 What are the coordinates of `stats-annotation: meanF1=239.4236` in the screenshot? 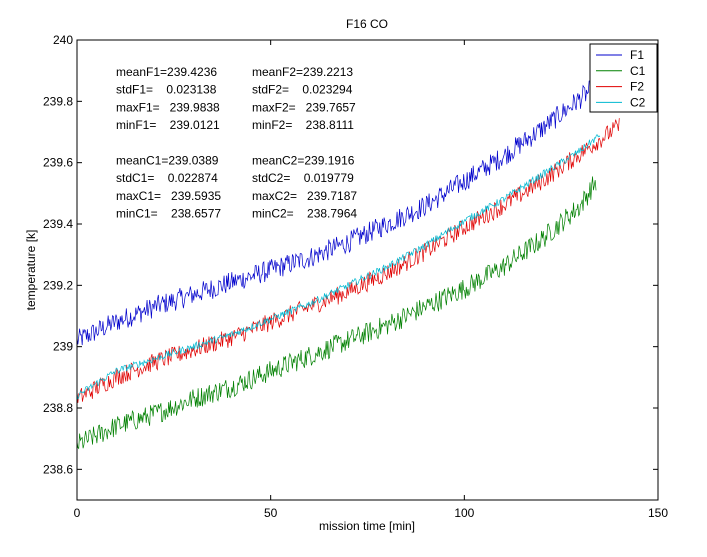 It's located at (166, 72).